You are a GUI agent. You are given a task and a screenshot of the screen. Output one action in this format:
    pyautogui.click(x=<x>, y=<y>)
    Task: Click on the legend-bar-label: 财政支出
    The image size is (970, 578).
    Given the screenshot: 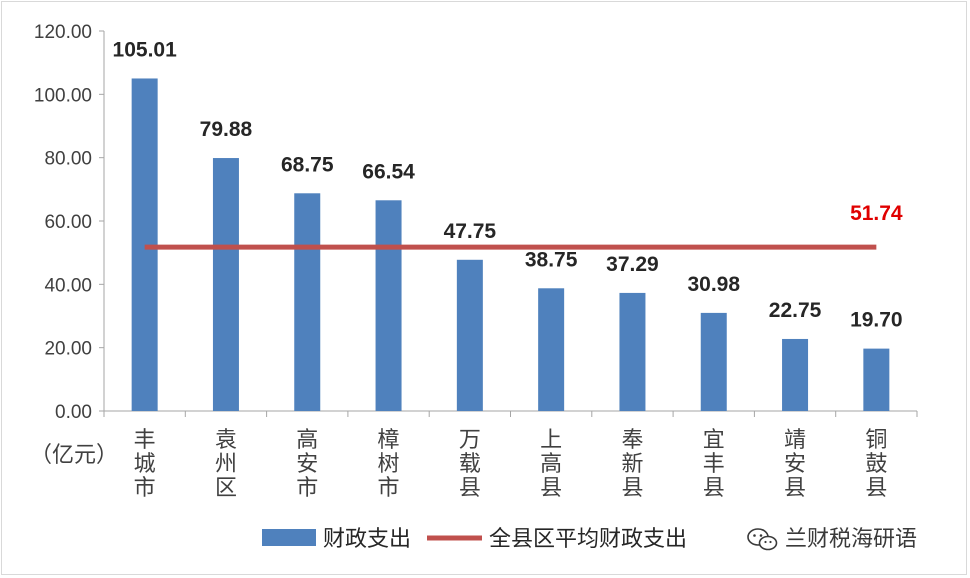 What is the action you would take?
    pyautogui.click(x=367, y=539)
    